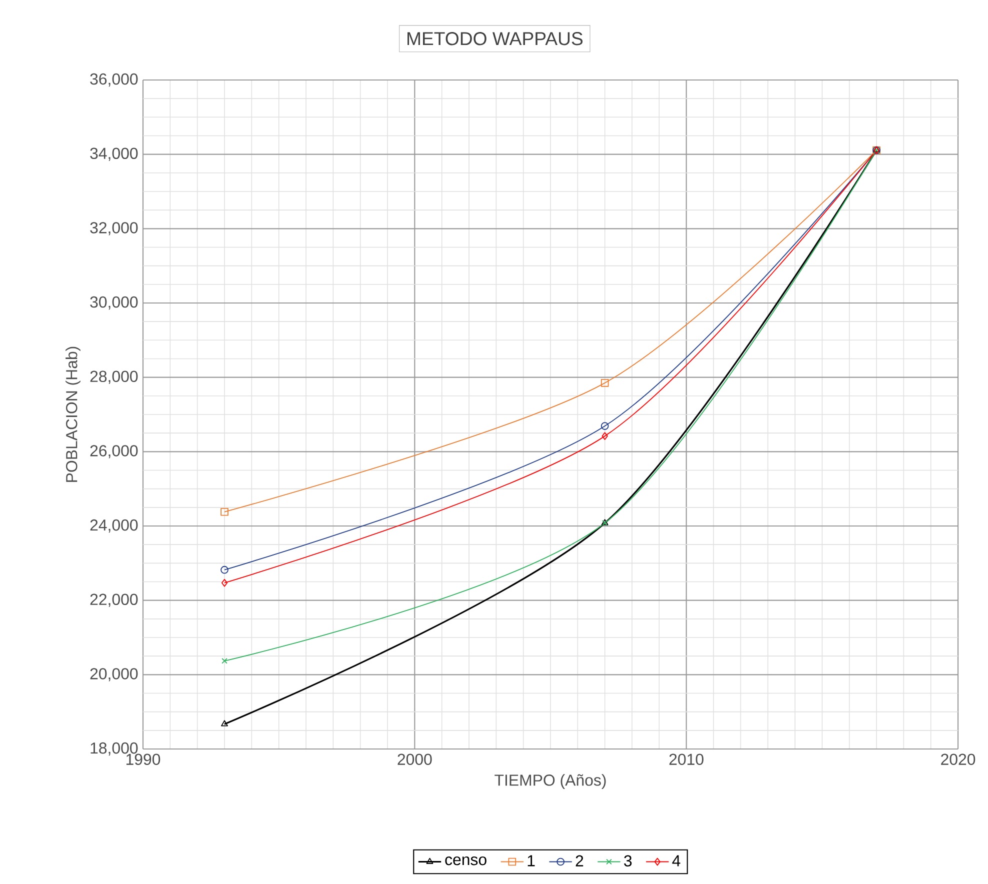  I want to click on y-tick-label: 36,000, so click(114, 80).